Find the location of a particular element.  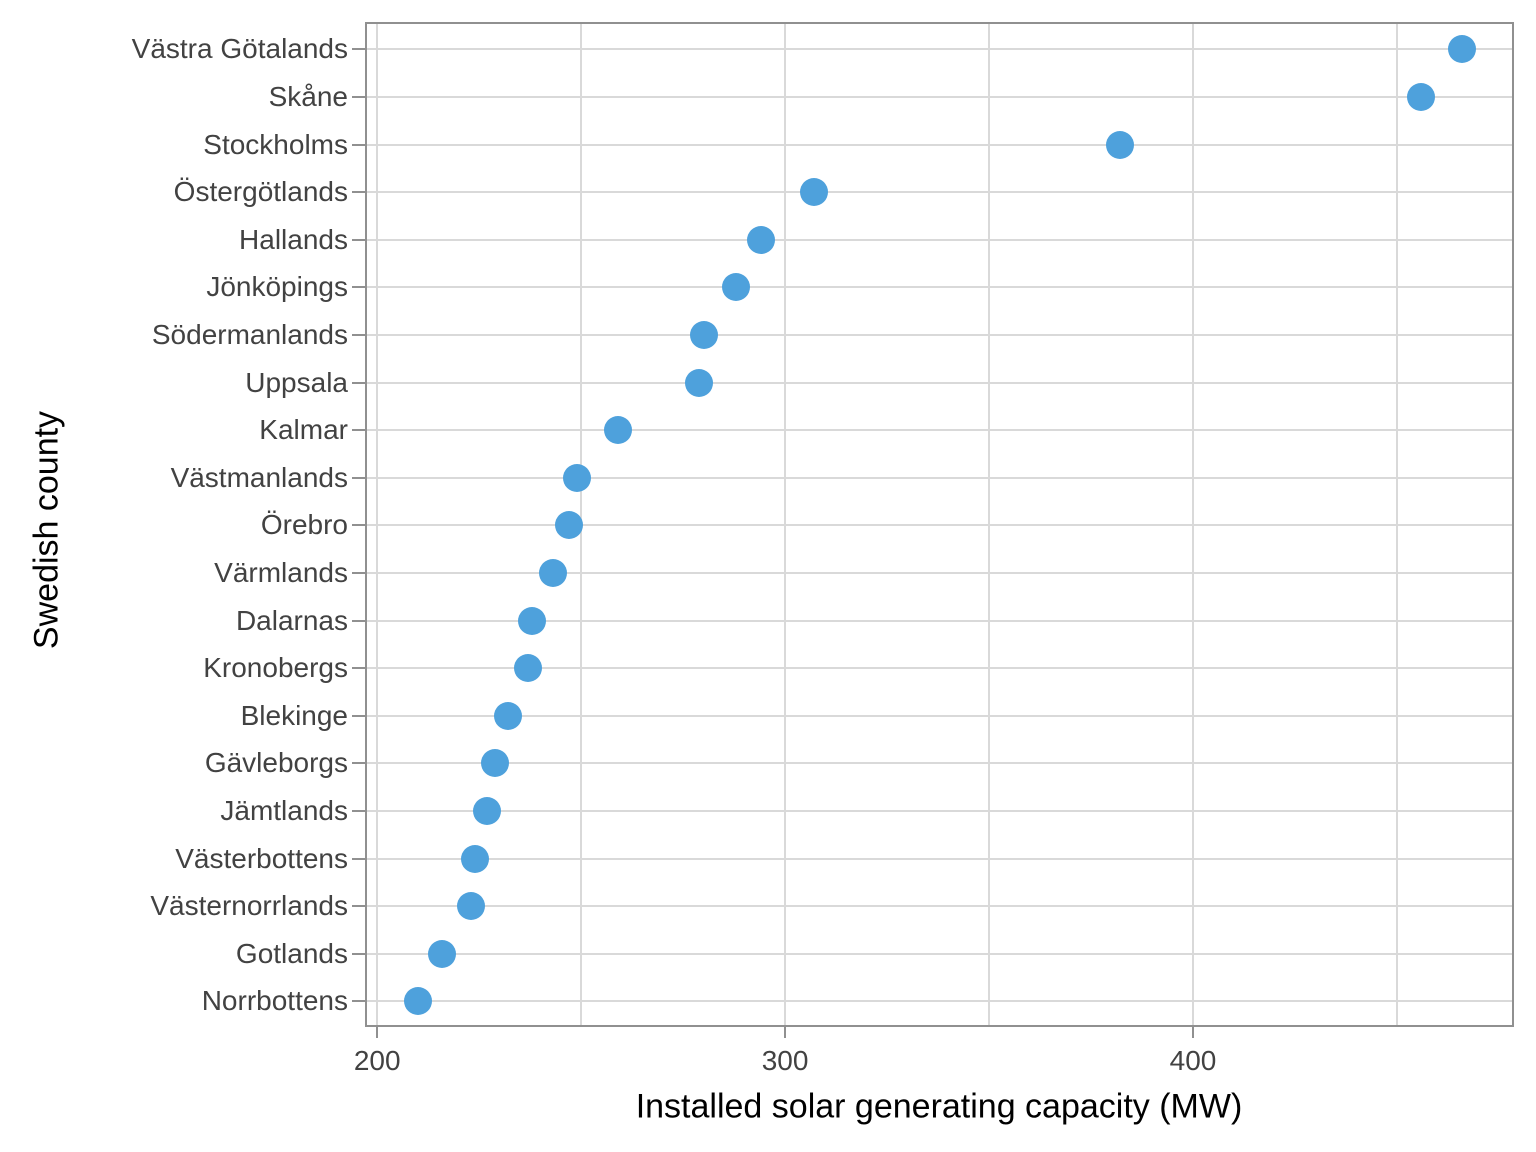

y-tick-label: Västernorrlands is located at coordinates (249, 906).